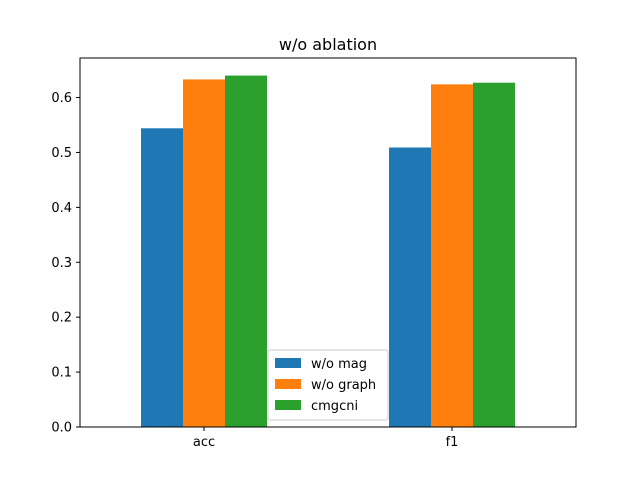  What do you see at coordinates (204, 253) in the screenshot?
I see `bar-w-o-graph-acc` at bounding box center [204, 253].